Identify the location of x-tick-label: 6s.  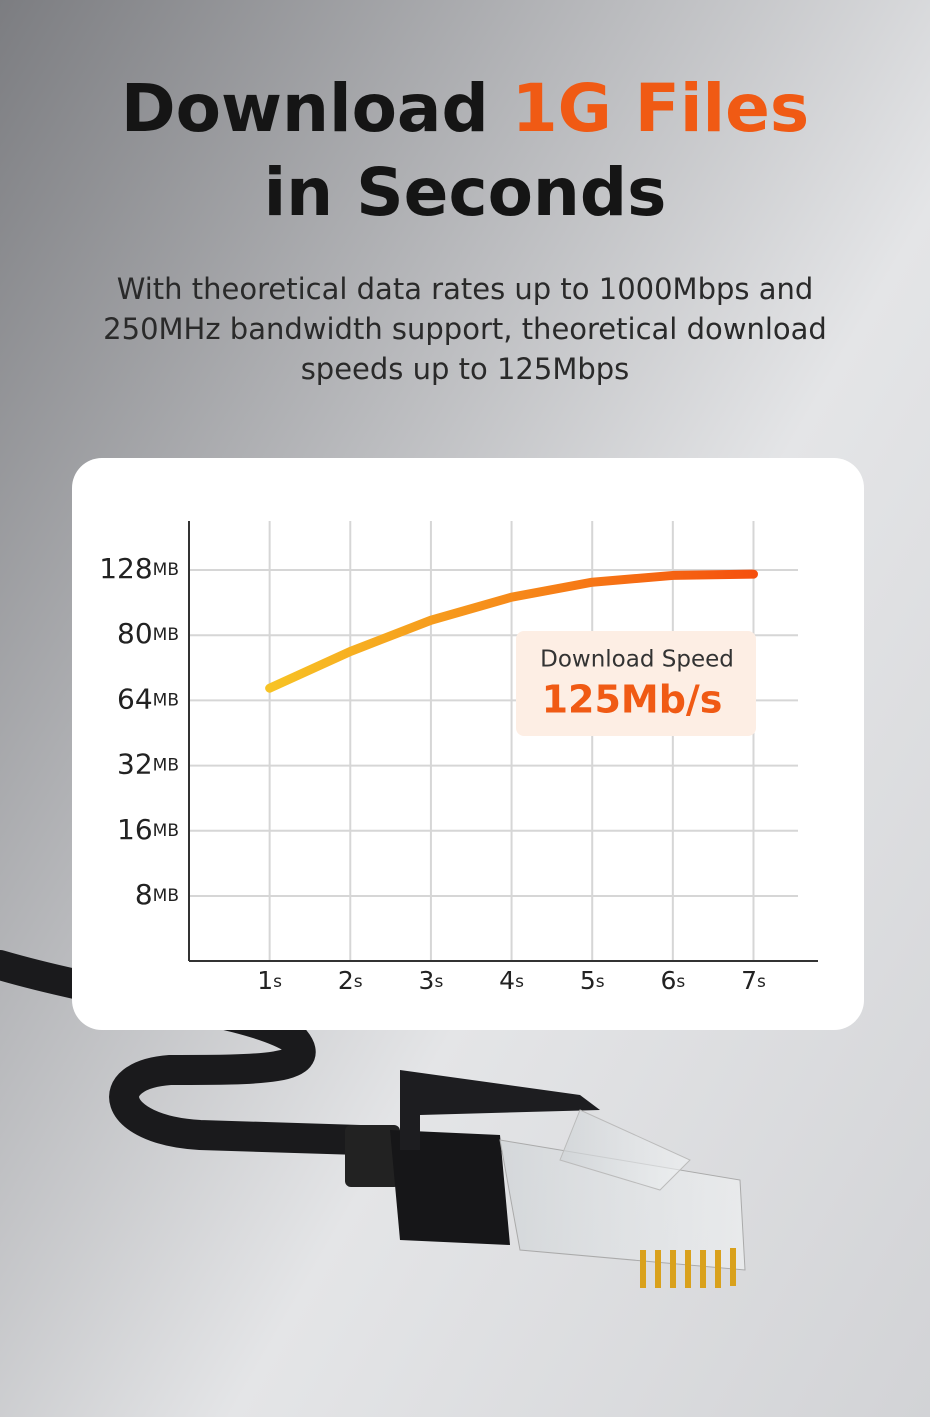
(672, 980).